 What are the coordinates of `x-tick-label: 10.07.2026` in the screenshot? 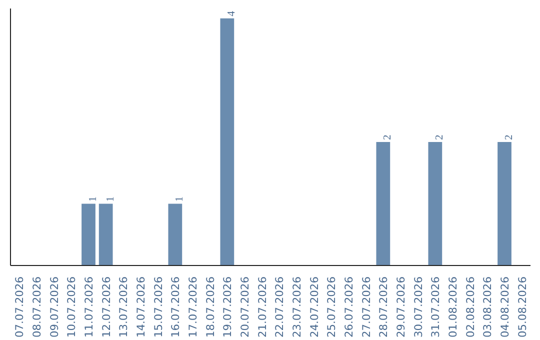 It's located at (71, 307).